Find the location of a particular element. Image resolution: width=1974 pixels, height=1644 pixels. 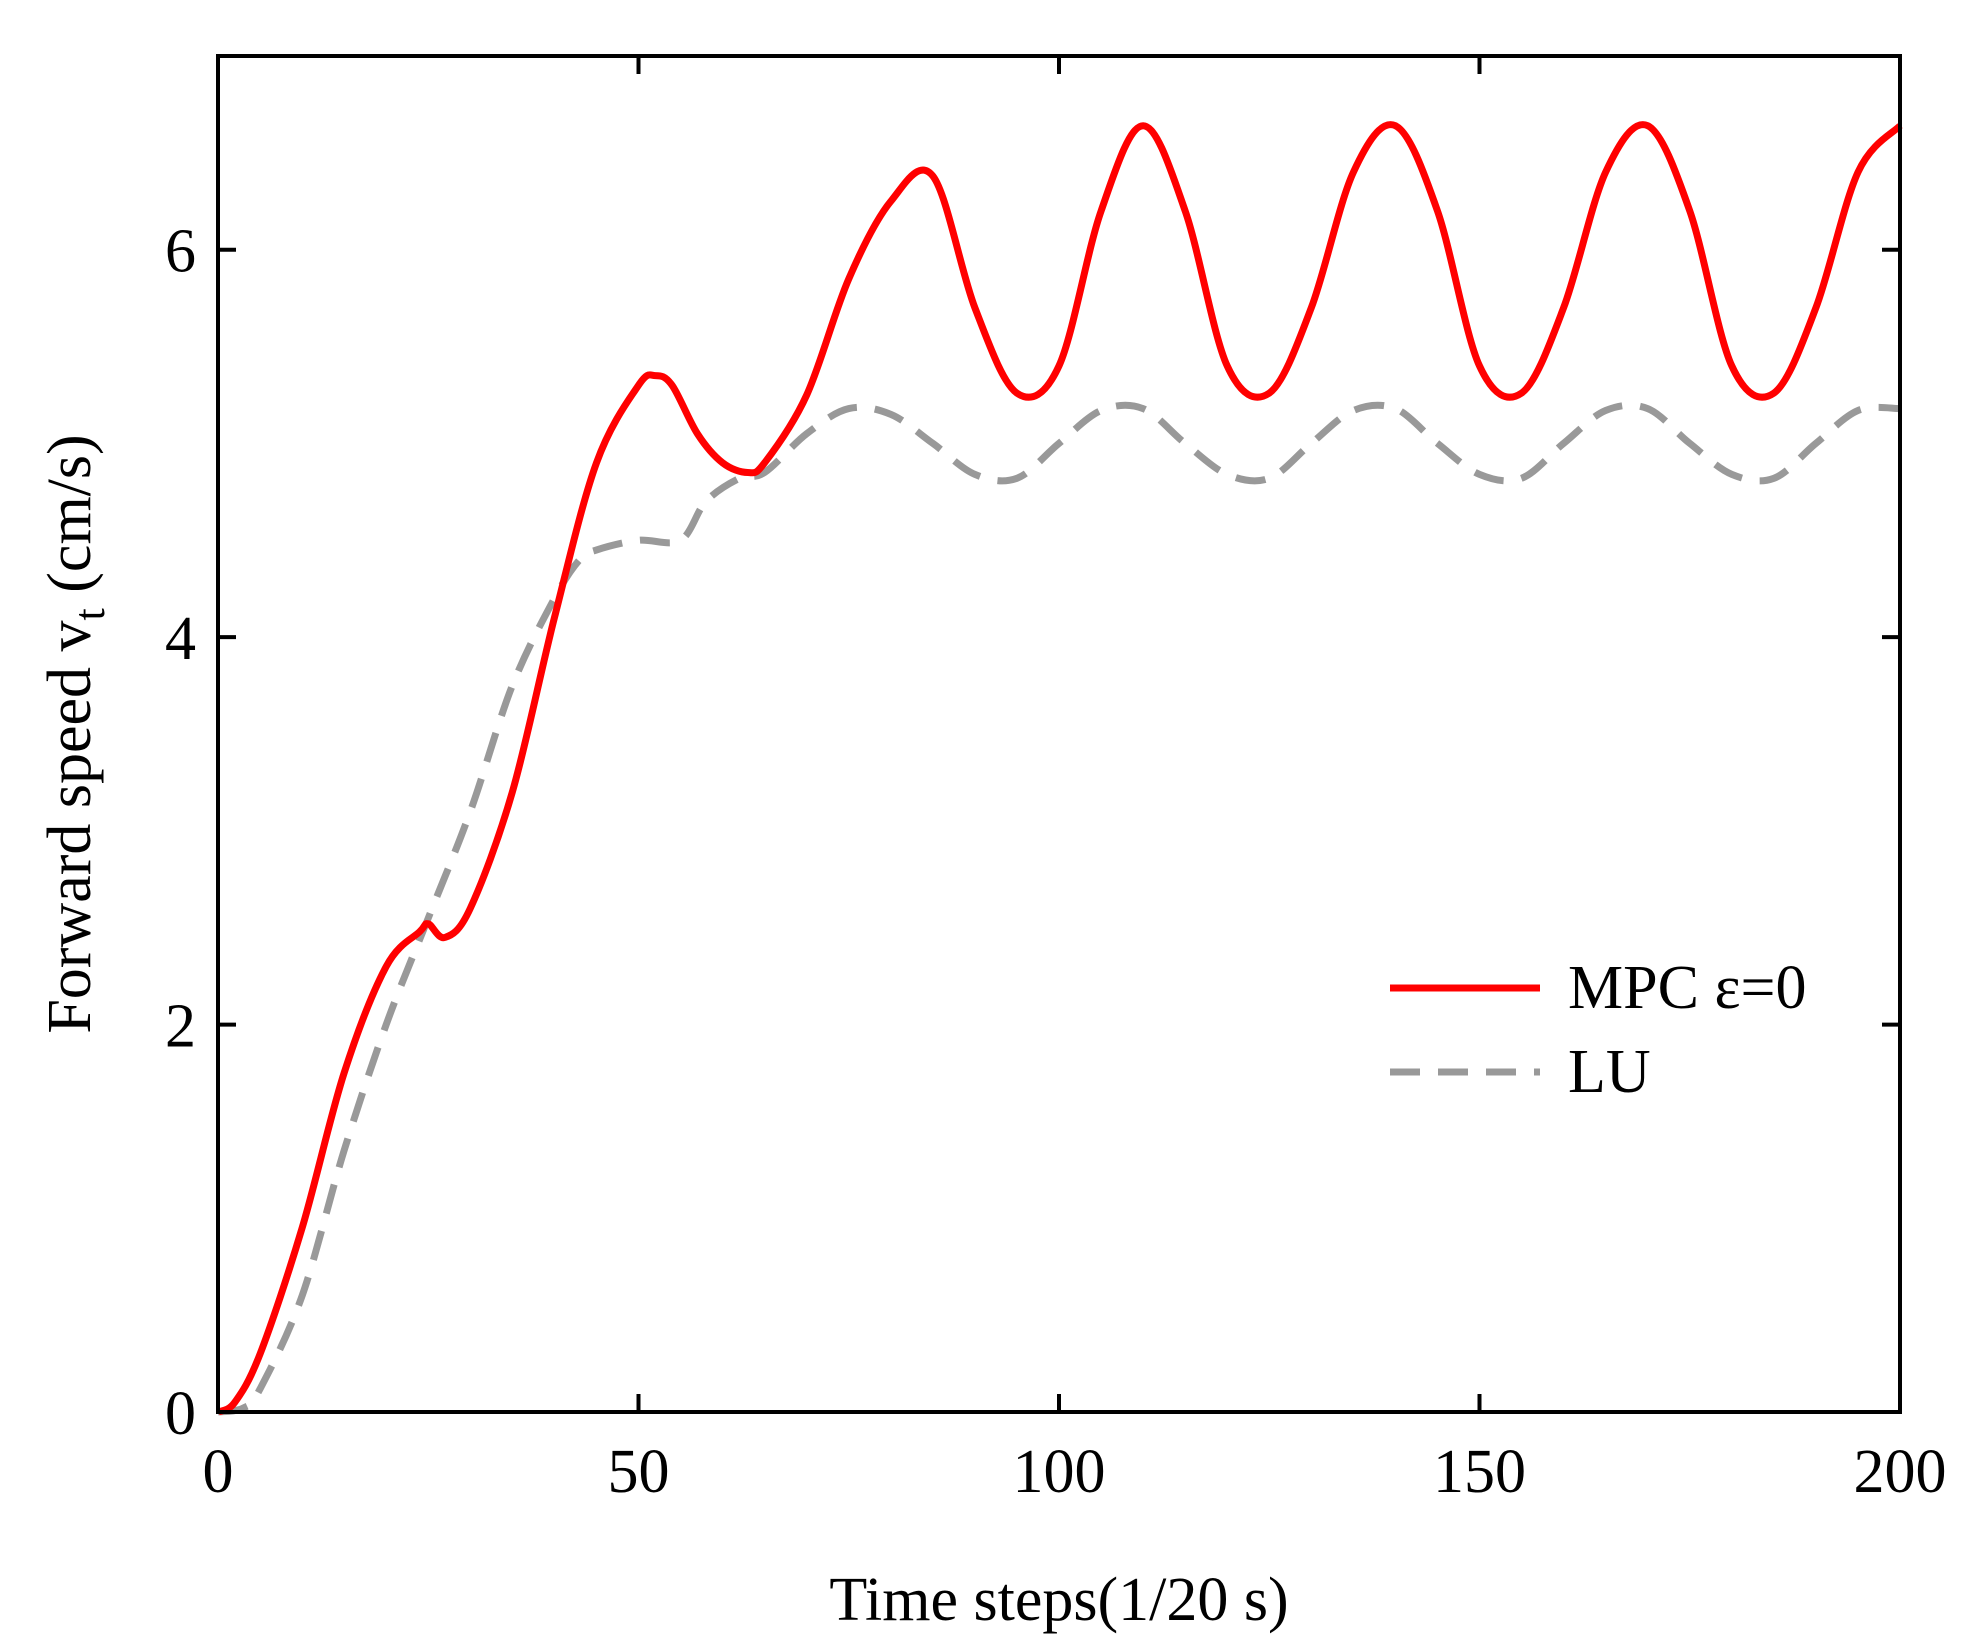

x-tick-label: 0 is located at coordinates (218, 1472).